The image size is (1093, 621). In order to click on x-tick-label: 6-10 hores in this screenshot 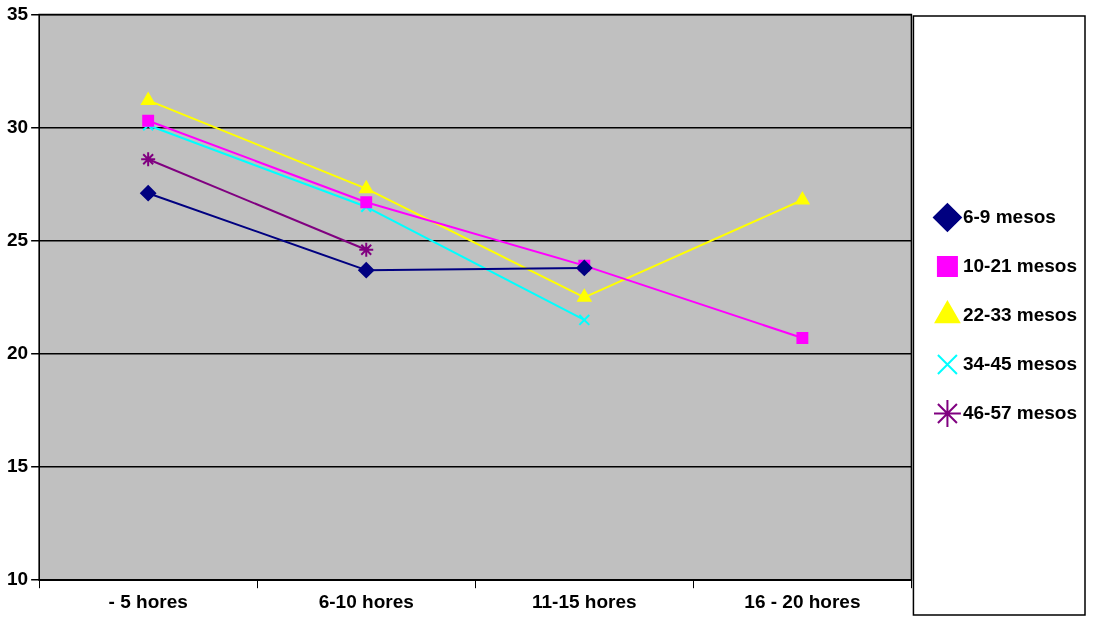, I will do `click(366, 601)`.